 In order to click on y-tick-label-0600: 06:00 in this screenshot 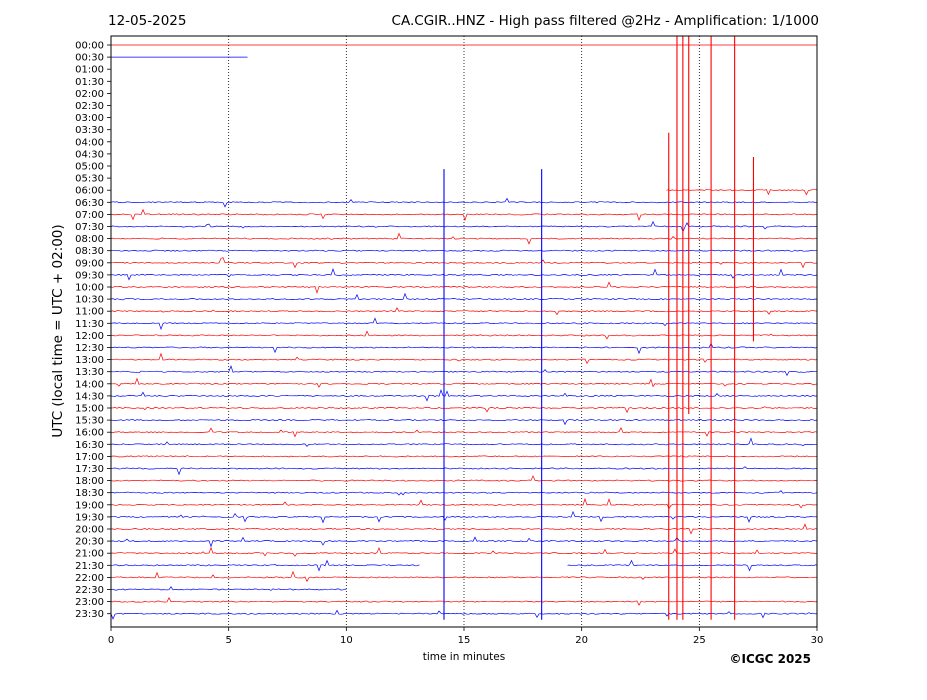, I will do `click(89, 191)`.